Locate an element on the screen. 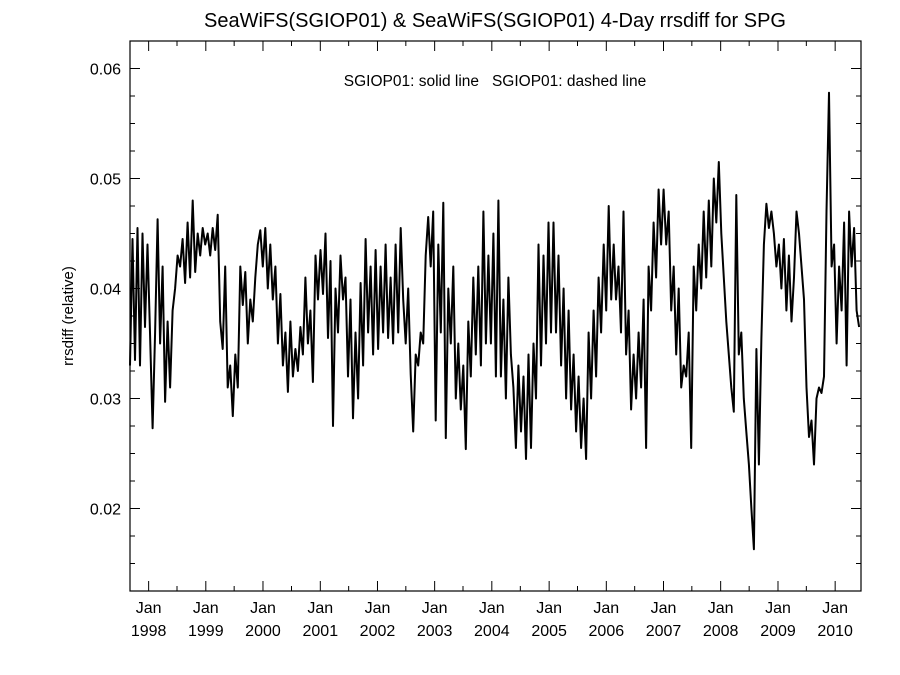  y-tick-label: 0.05 is located at coordinates (105, 180).